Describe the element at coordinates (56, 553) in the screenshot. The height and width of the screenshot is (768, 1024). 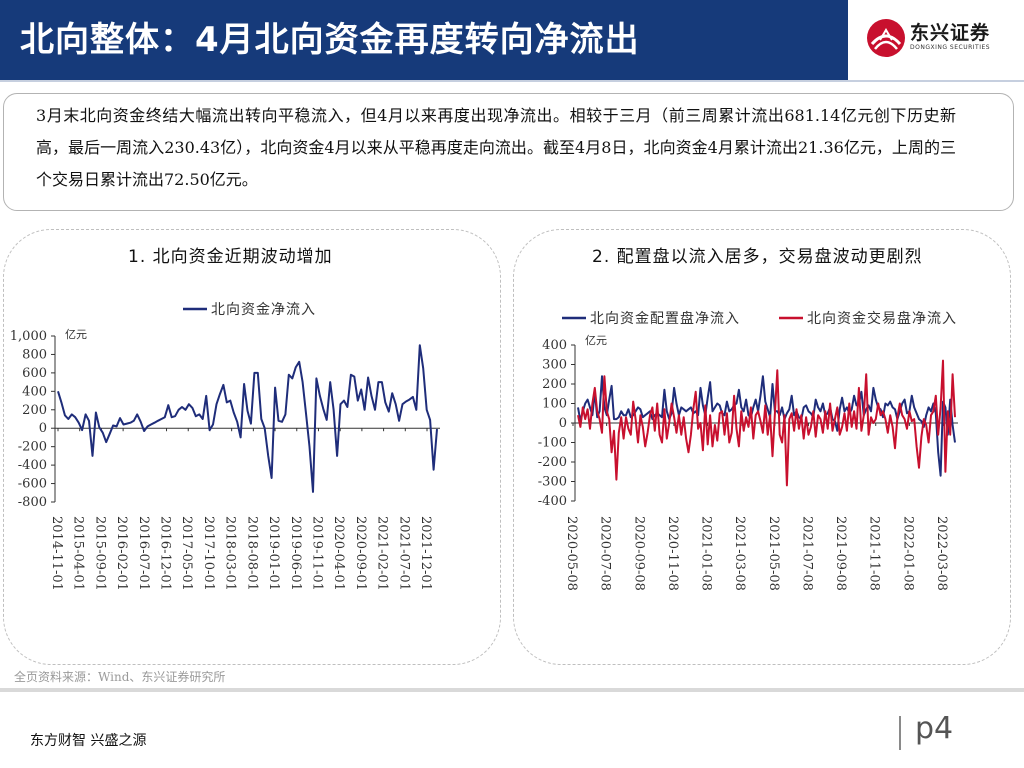
I see `chart1-x-tick-label: 2014-11-01` at that location.